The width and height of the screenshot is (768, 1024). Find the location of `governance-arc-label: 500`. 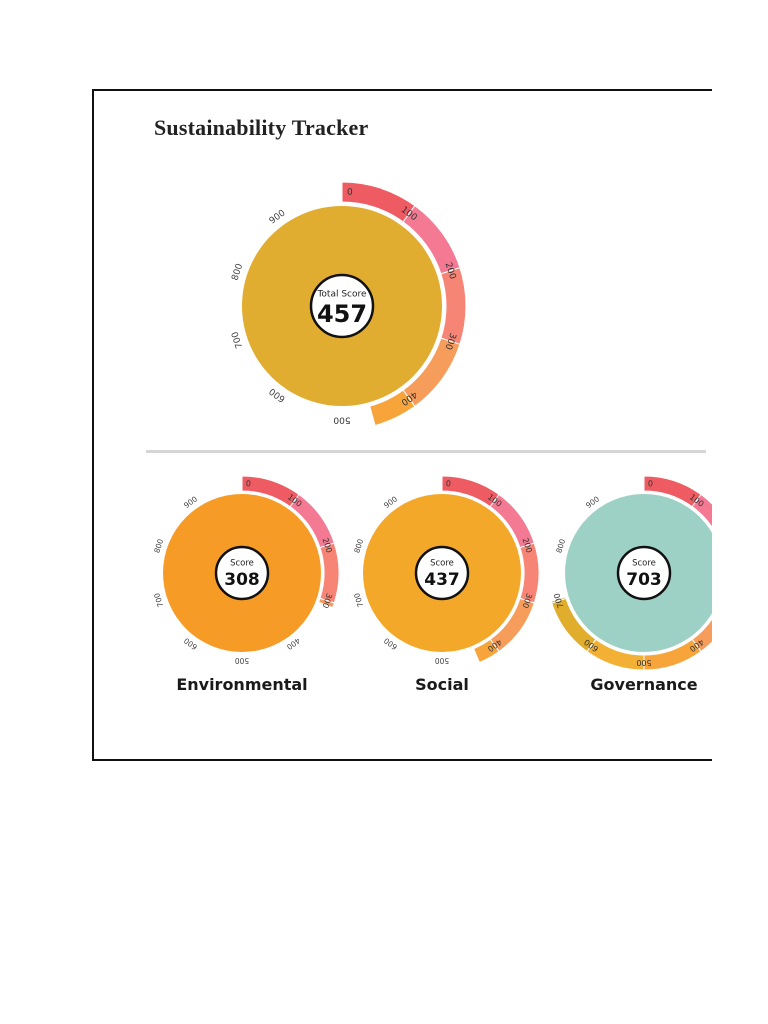

governance-arc-label: 500 is located at coordinates (643, 662).